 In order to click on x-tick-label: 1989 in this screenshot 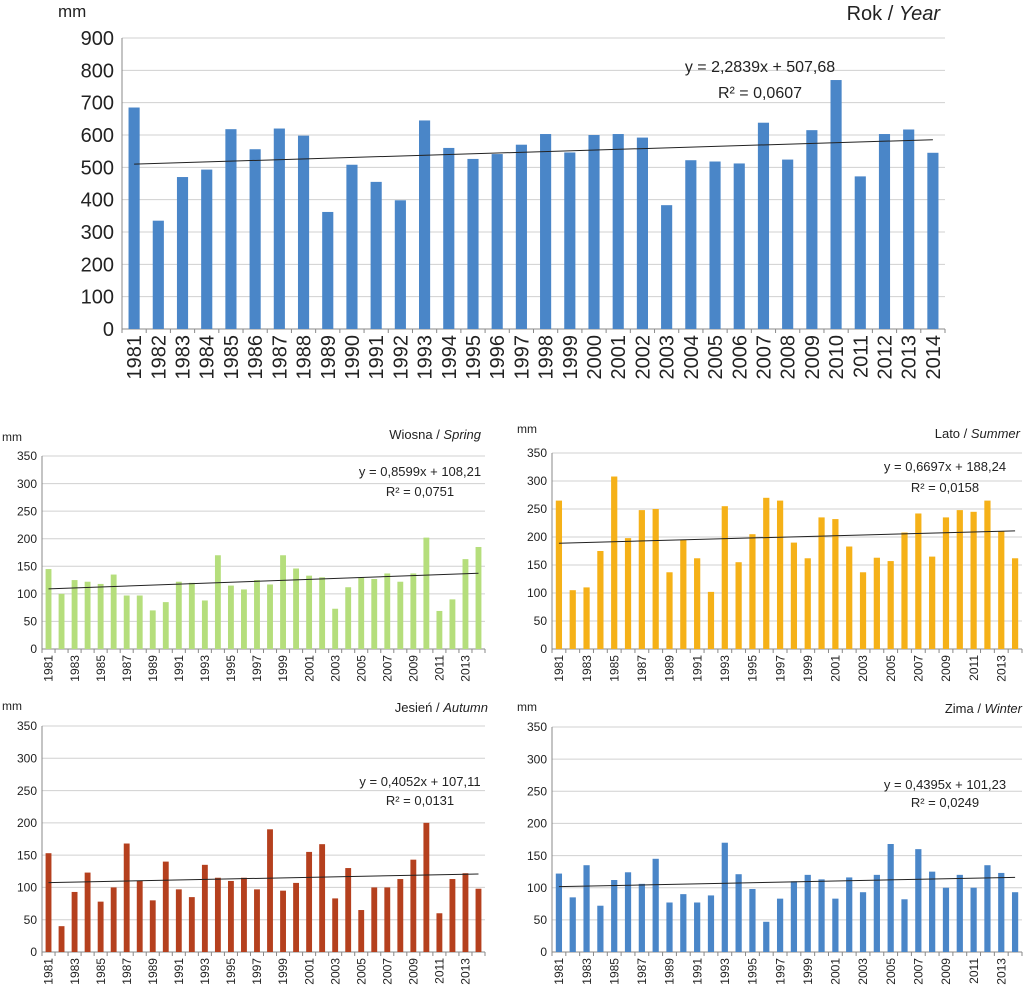, I will do `click(153, 668)`.